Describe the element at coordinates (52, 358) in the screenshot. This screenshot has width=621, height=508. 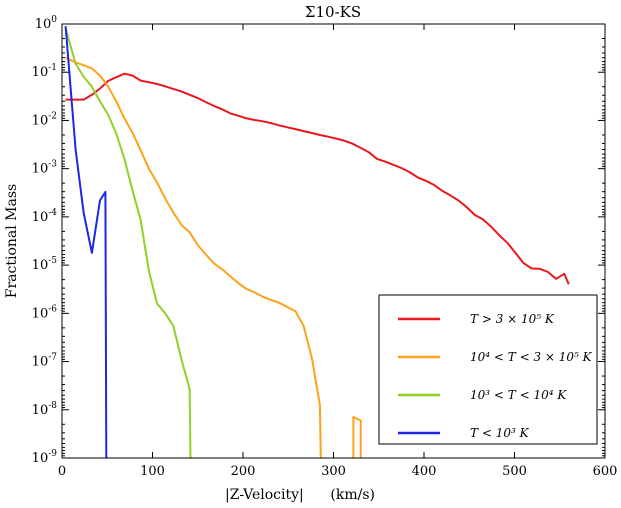
I see `y-tick-exponent: -7` at that location.